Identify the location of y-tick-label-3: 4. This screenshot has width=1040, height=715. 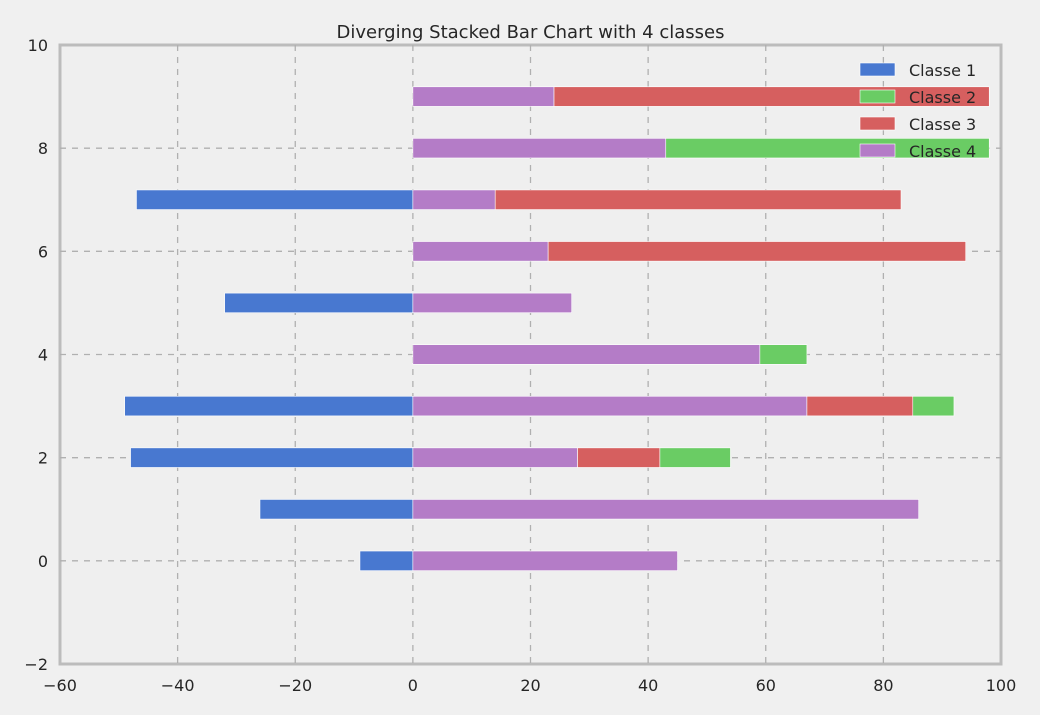
(43, 355).